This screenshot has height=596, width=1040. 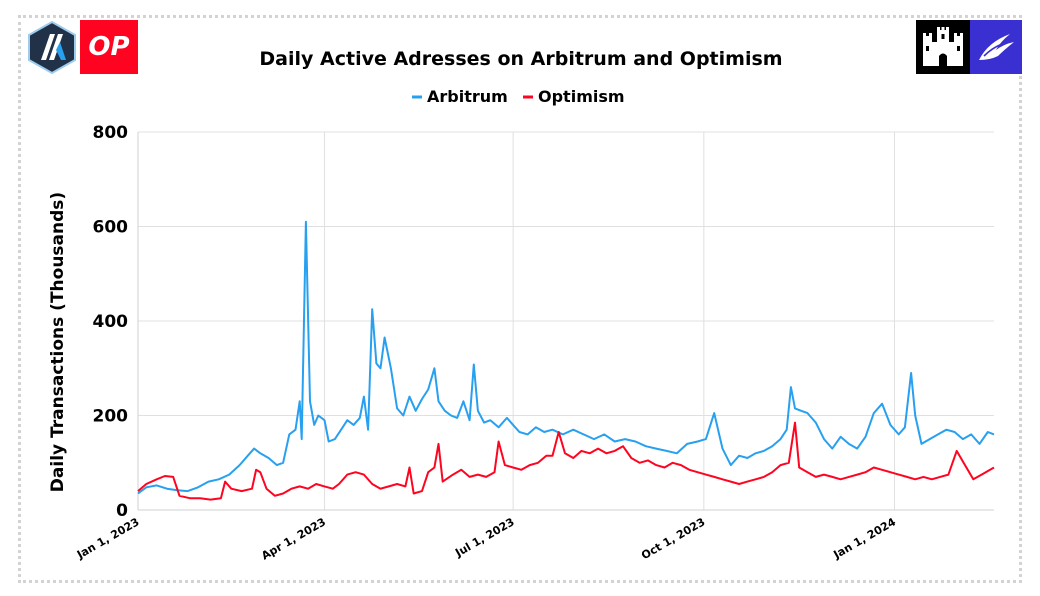 I want to click on x-tick-label: Apr 1, 2023, so click(x=293, y=538).